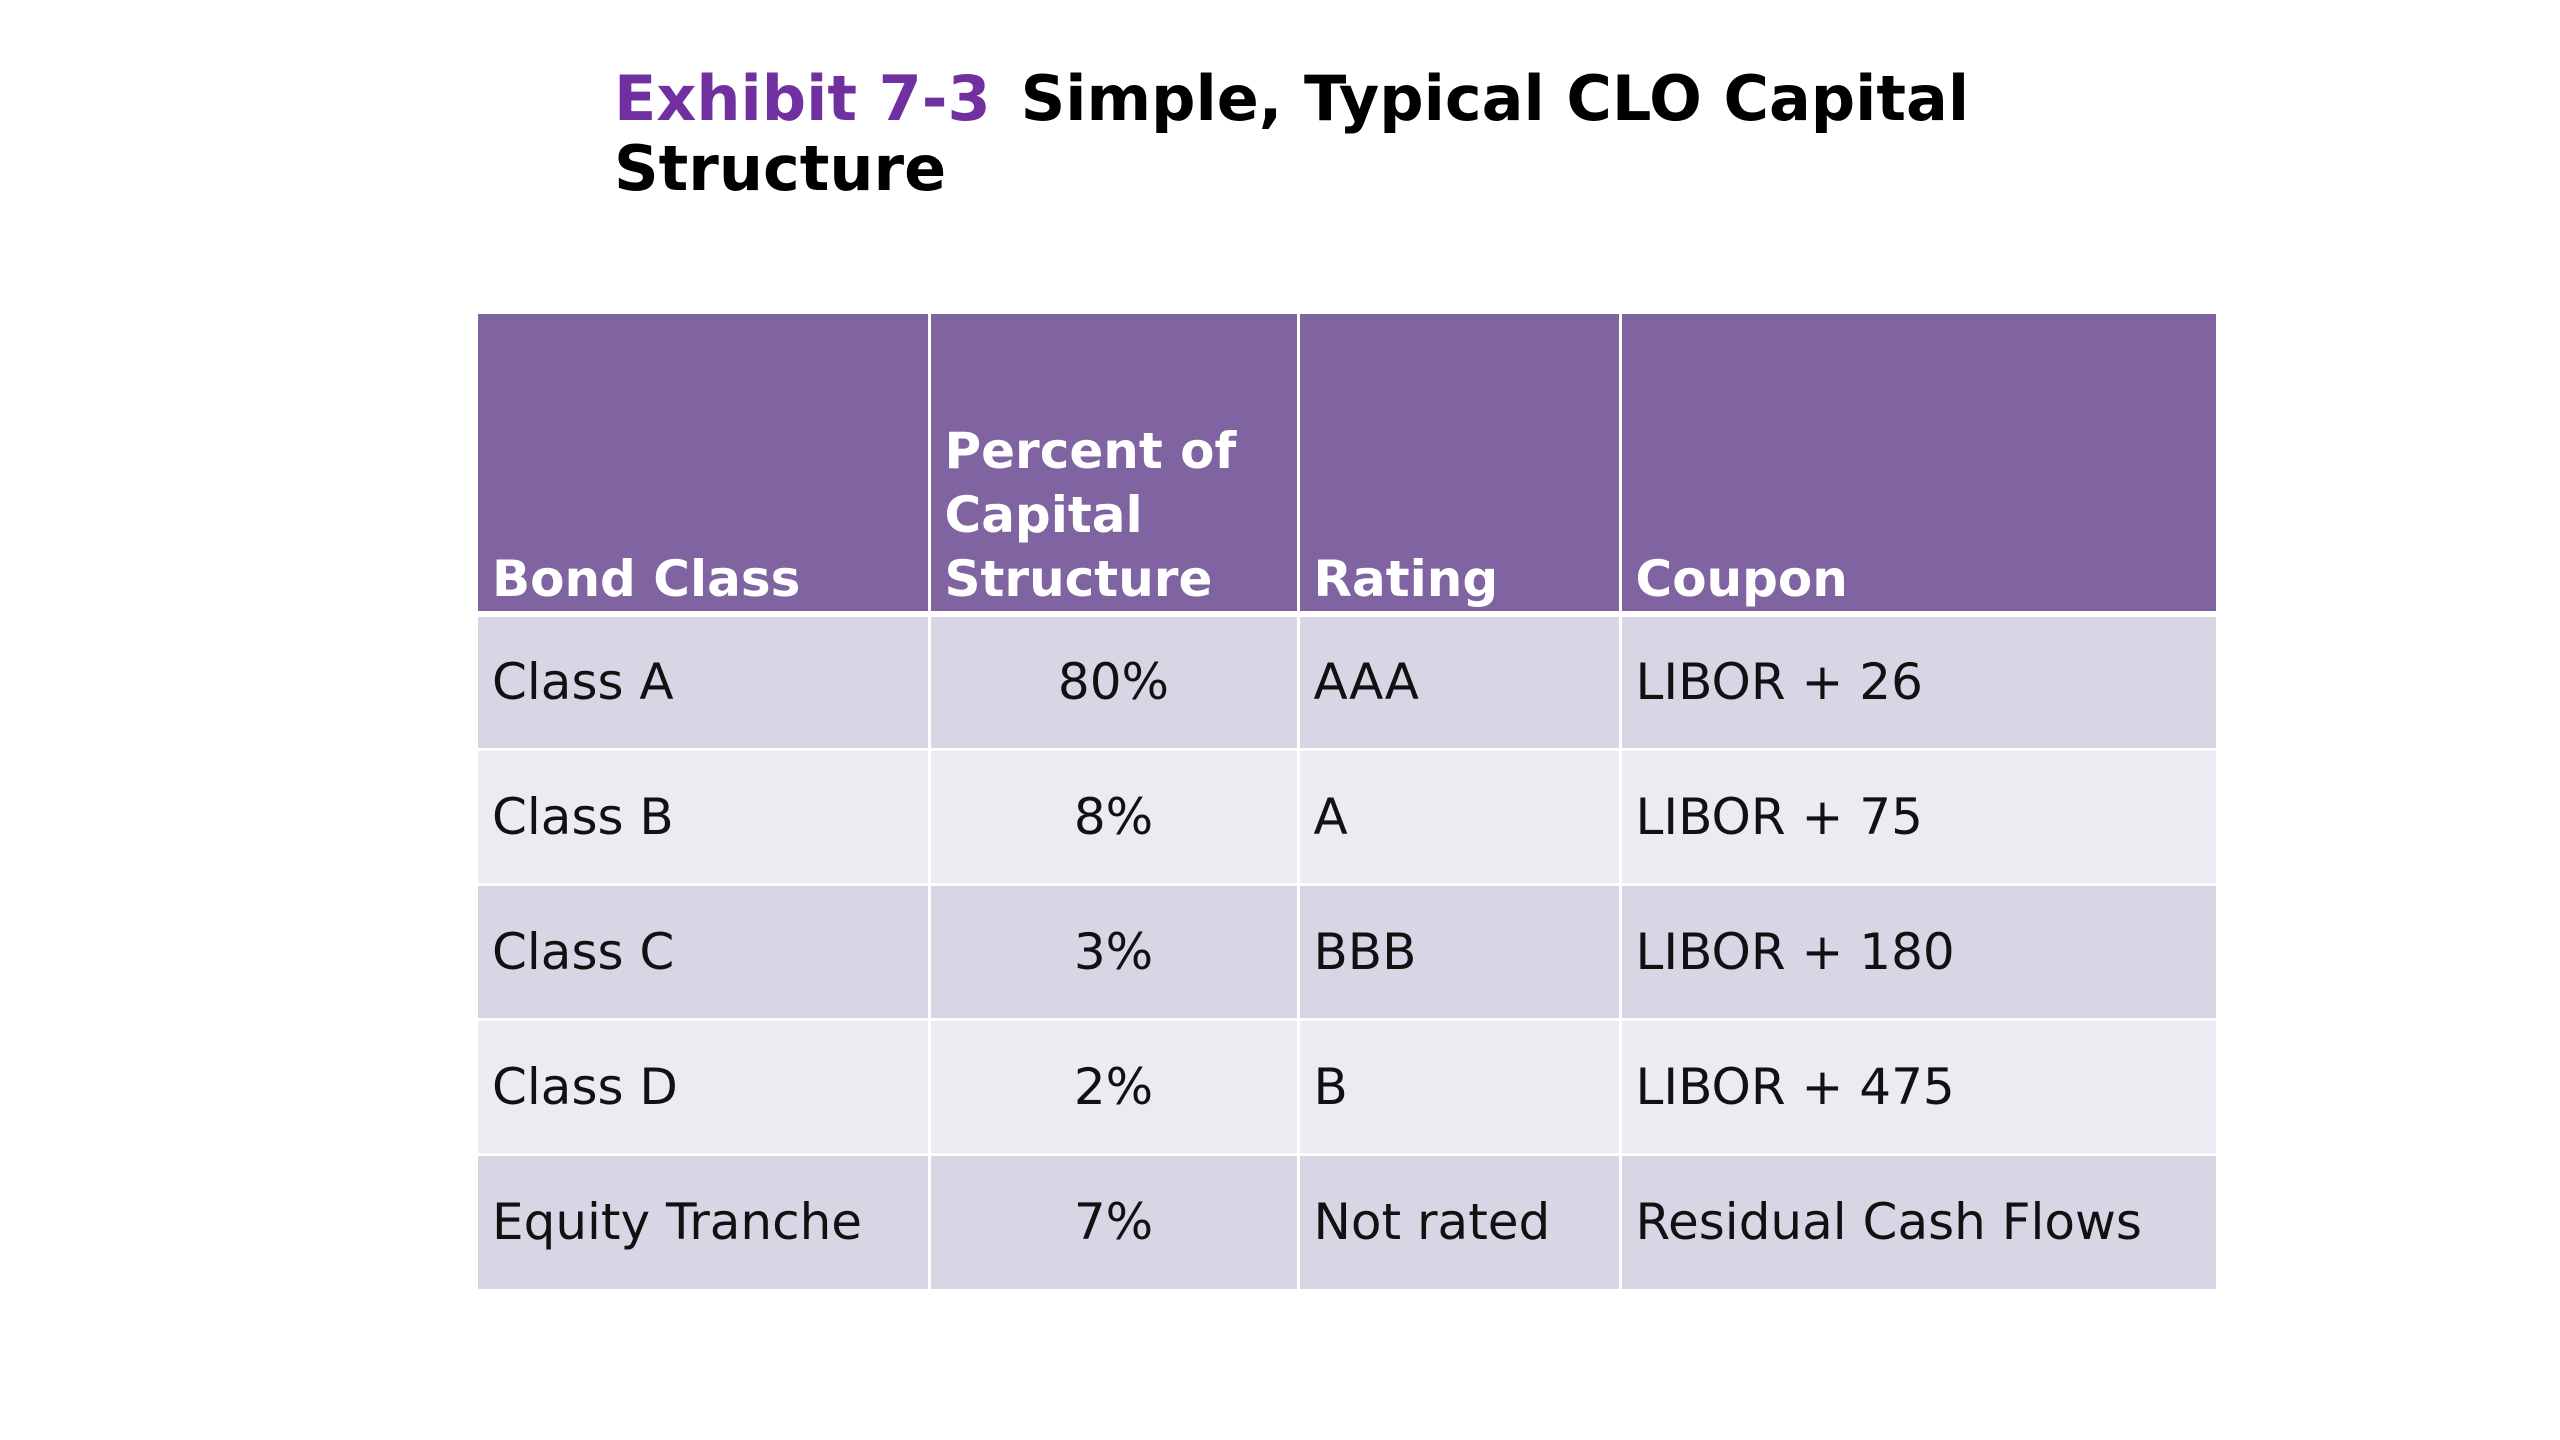 The width and height of the screenshot is (2560, 1440). I want to click on cell-rating: A, so click(1458, 815).